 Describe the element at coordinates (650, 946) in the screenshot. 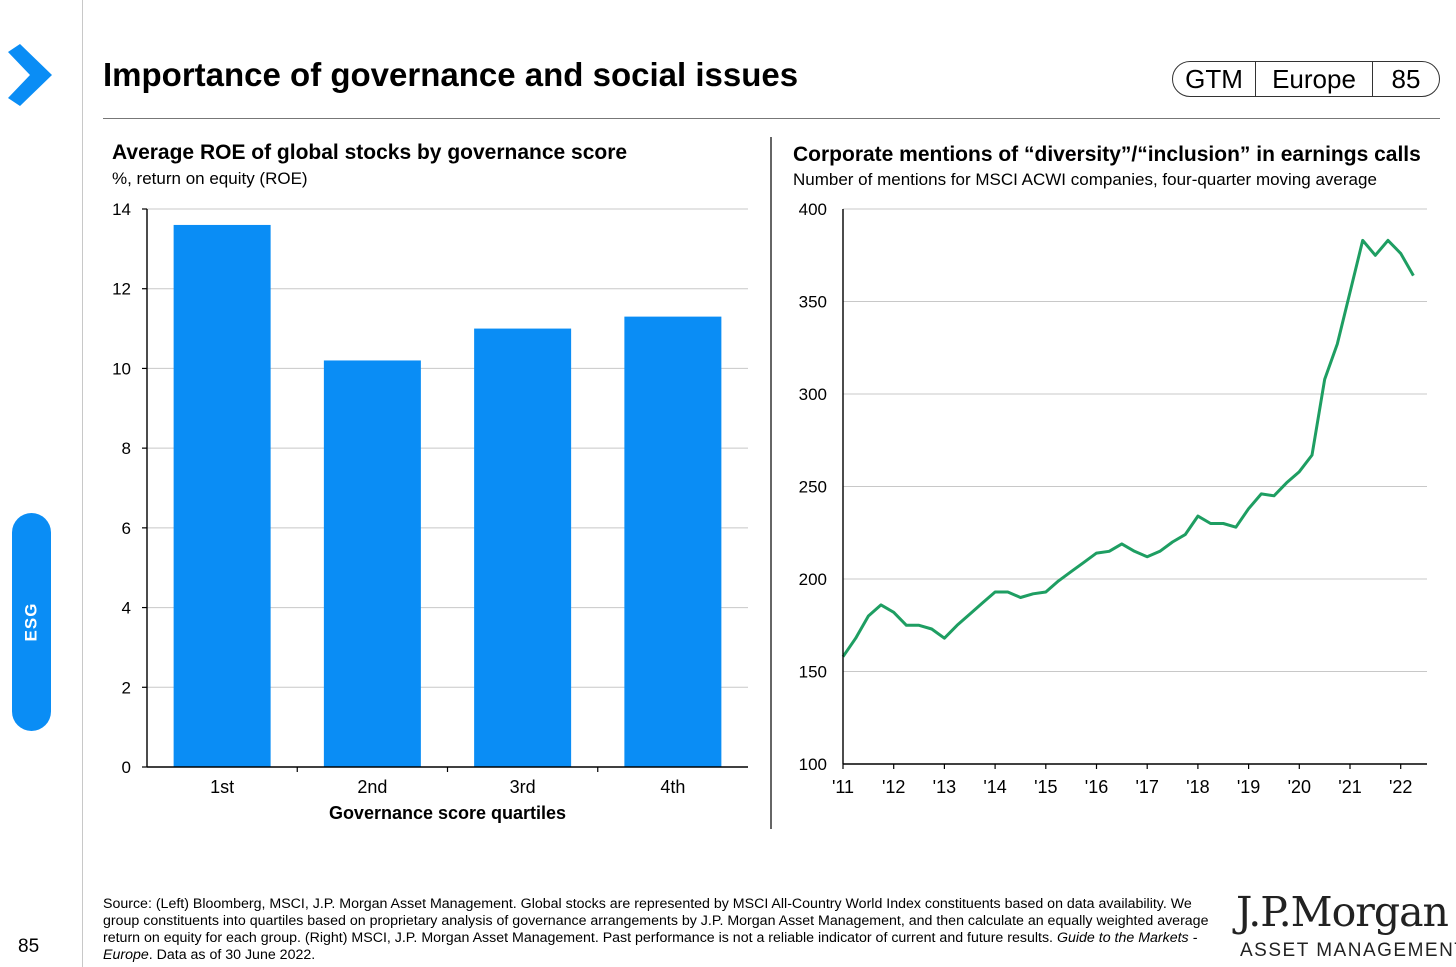

I see `source-italic: Guide to the Markets - Europe` at that location.